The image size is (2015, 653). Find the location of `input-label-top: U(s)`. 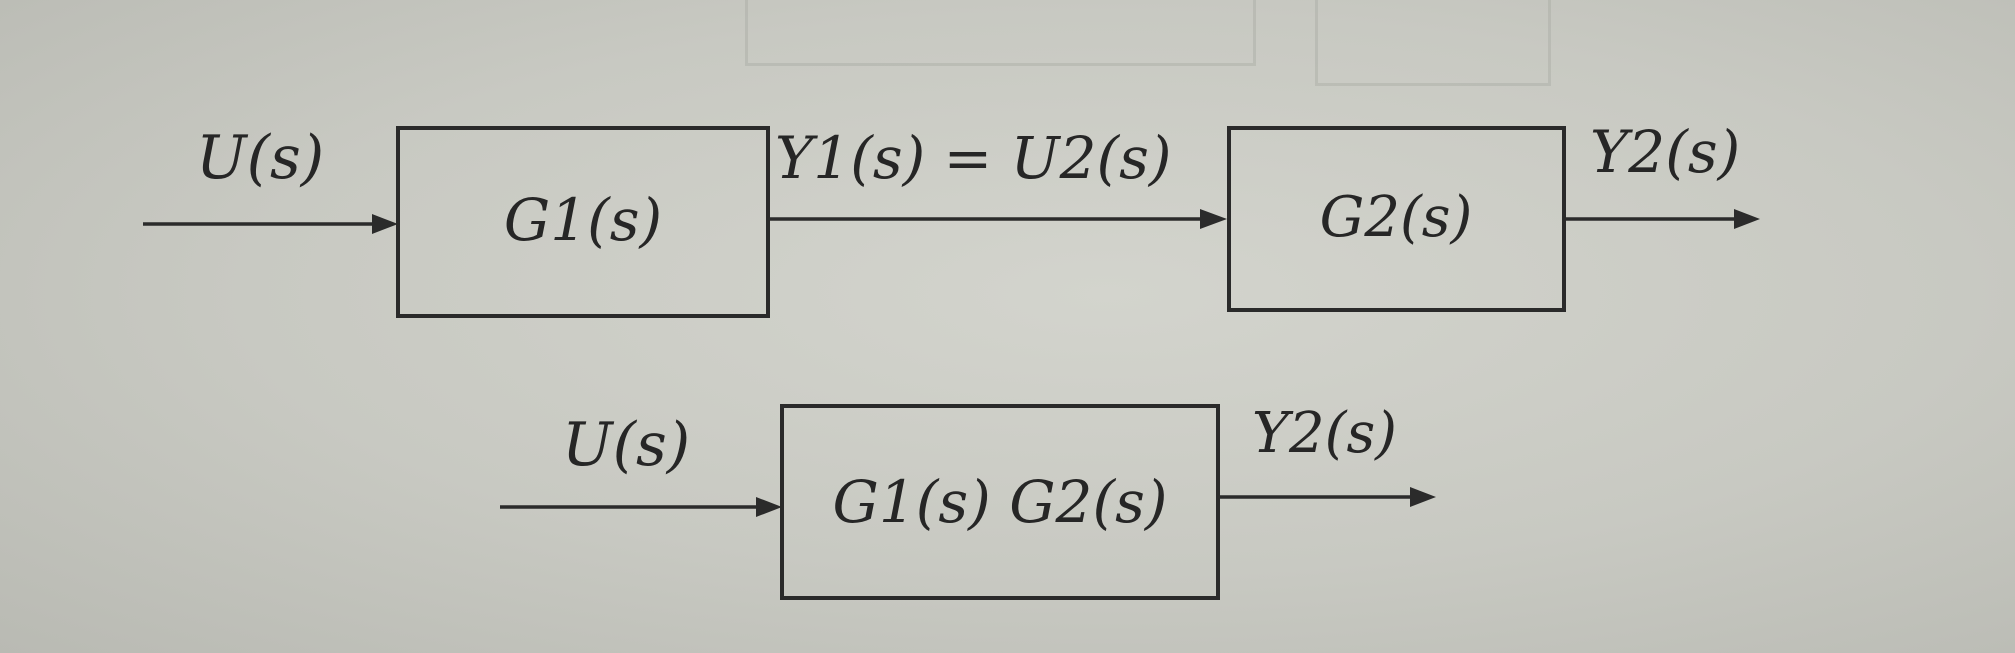

input-label-top: U(s) is located at coordinates (260, 158).